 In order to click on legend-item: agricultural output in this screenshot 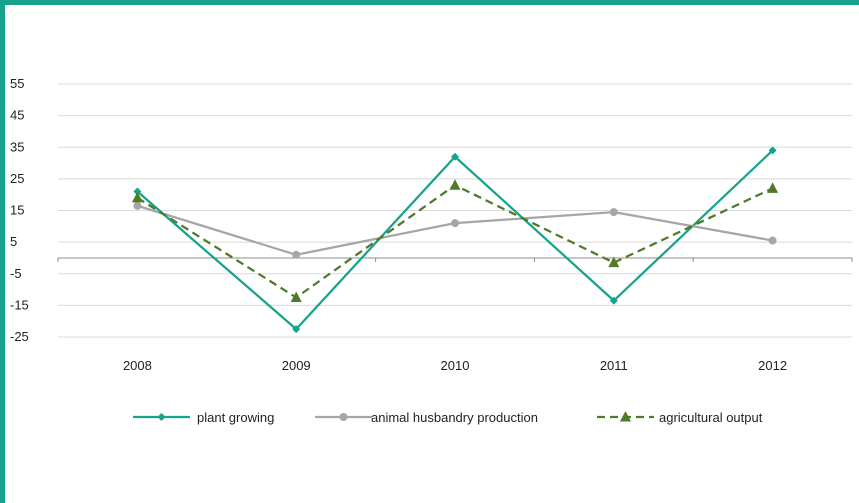, I will do `click(680, 417)`.